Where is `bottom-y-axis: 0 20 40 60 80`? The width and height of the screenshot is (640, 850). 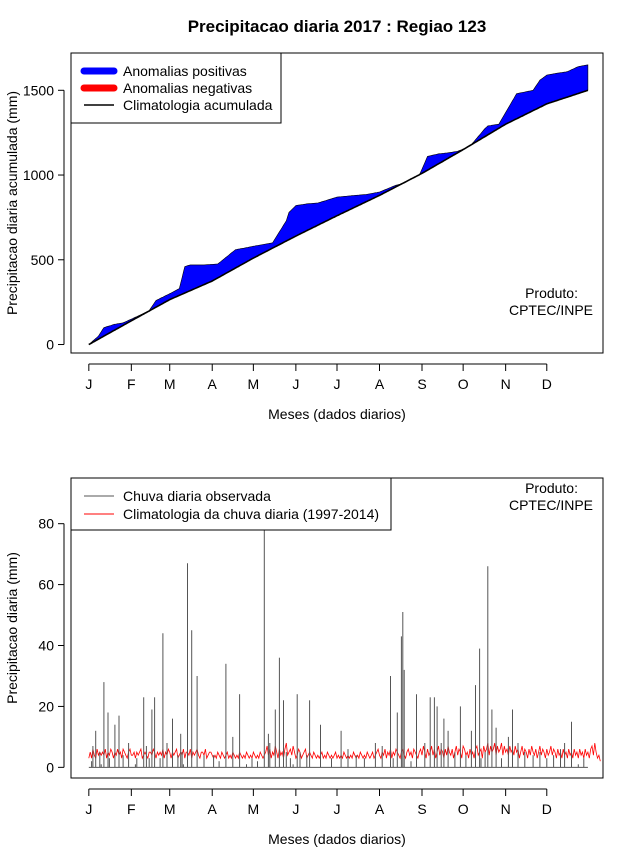
bottom-y-axis: 0 20 40 60 80 is located at coordinates (51, 645).